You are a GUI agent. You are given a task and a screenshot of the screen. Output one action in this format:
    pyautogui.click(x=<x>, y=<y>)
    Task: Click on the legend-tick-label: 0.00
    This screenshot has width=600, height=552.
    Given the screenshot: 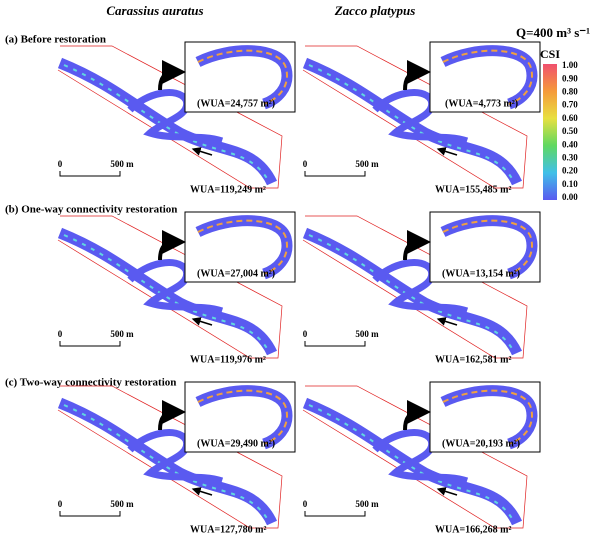 What is the action you would take?
    pyautogui.click(x=570, y=197)
    